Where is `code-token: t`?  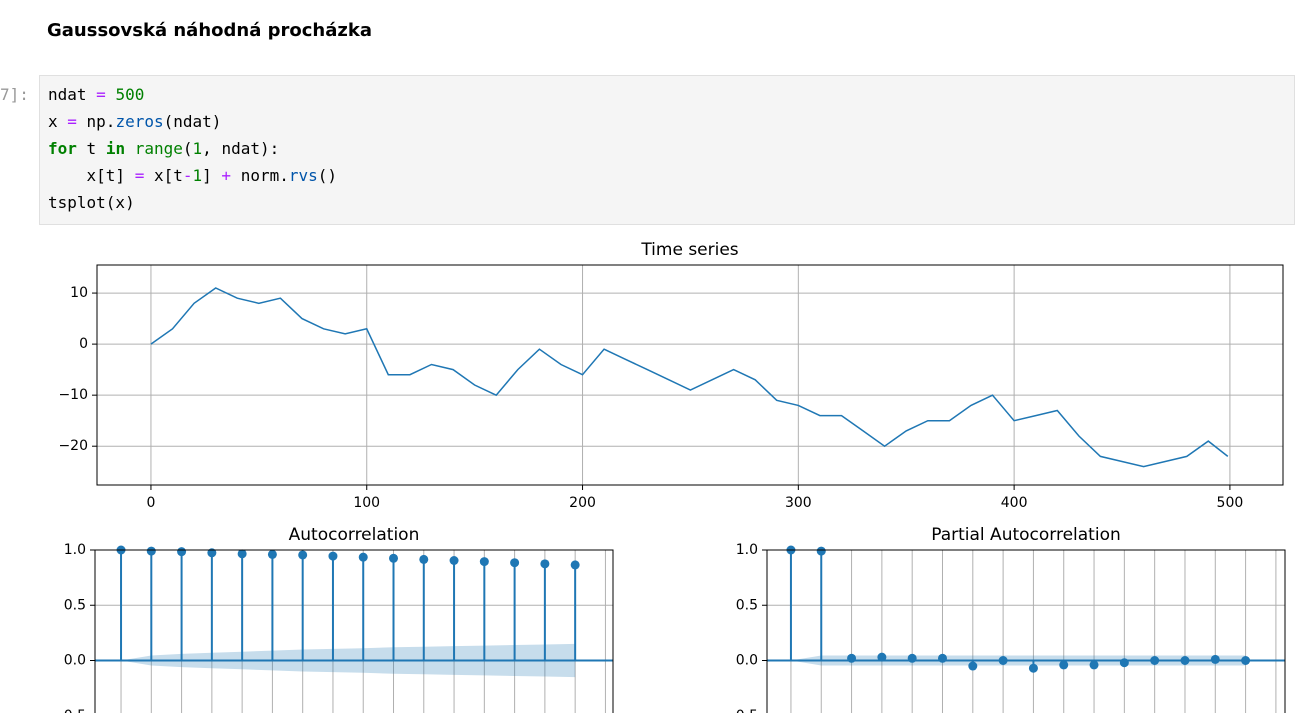
code-token: t is located at coordinates (91, 148).